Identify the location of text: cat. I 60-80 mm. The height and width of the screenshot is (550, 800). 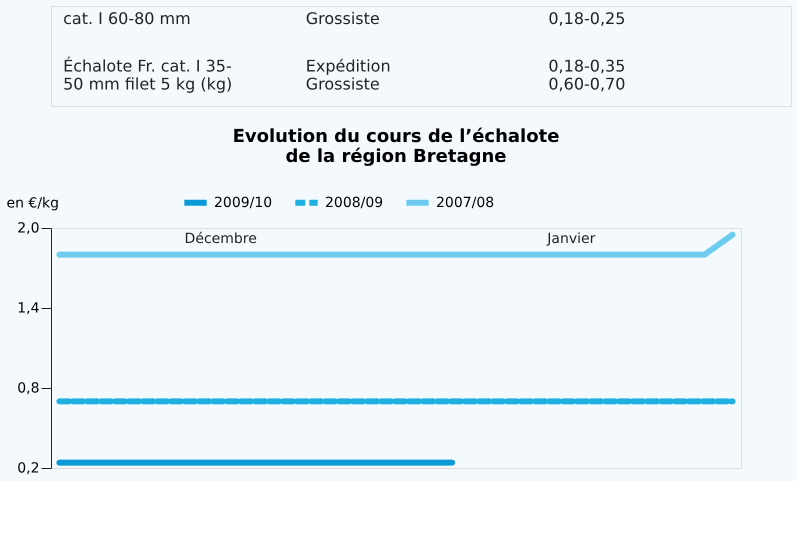
(127, 18).